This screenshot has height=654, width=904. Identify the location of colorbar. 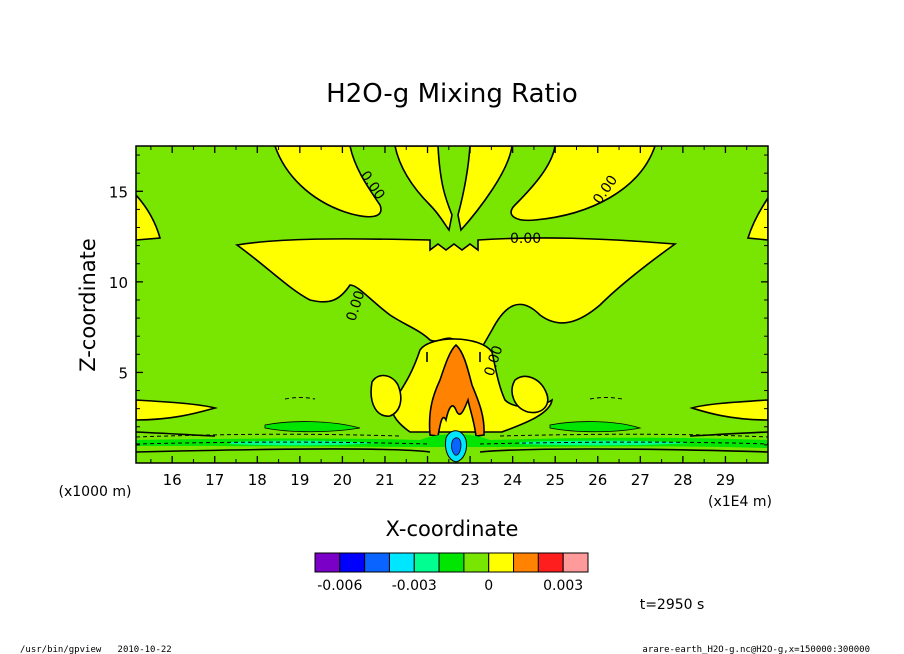
(451, 562).